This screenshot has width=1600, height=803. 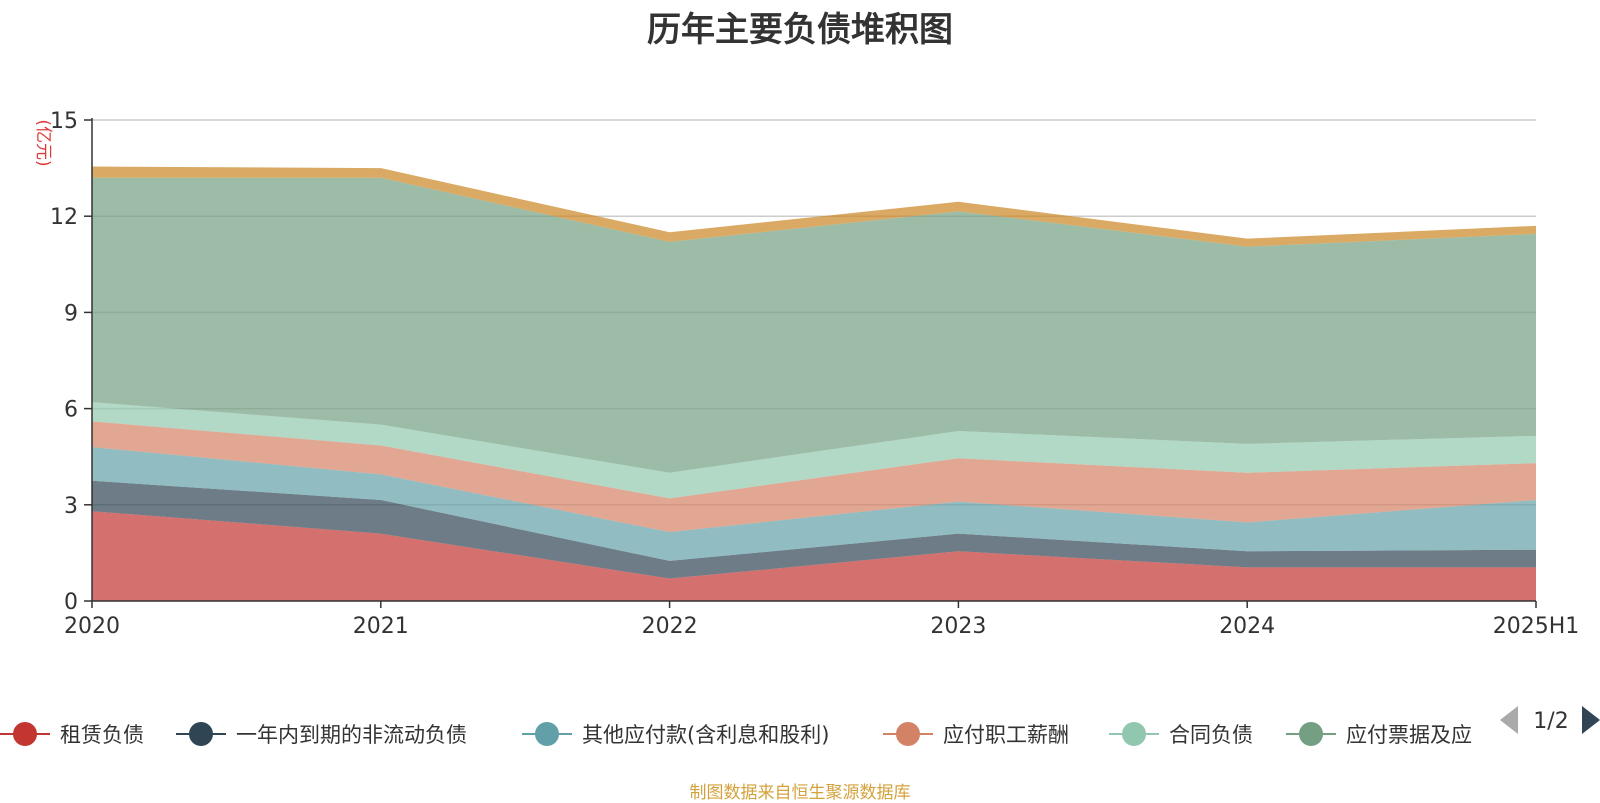 I want to click on y-axis-unit-label: (亿元), so click(x=43, y=142).